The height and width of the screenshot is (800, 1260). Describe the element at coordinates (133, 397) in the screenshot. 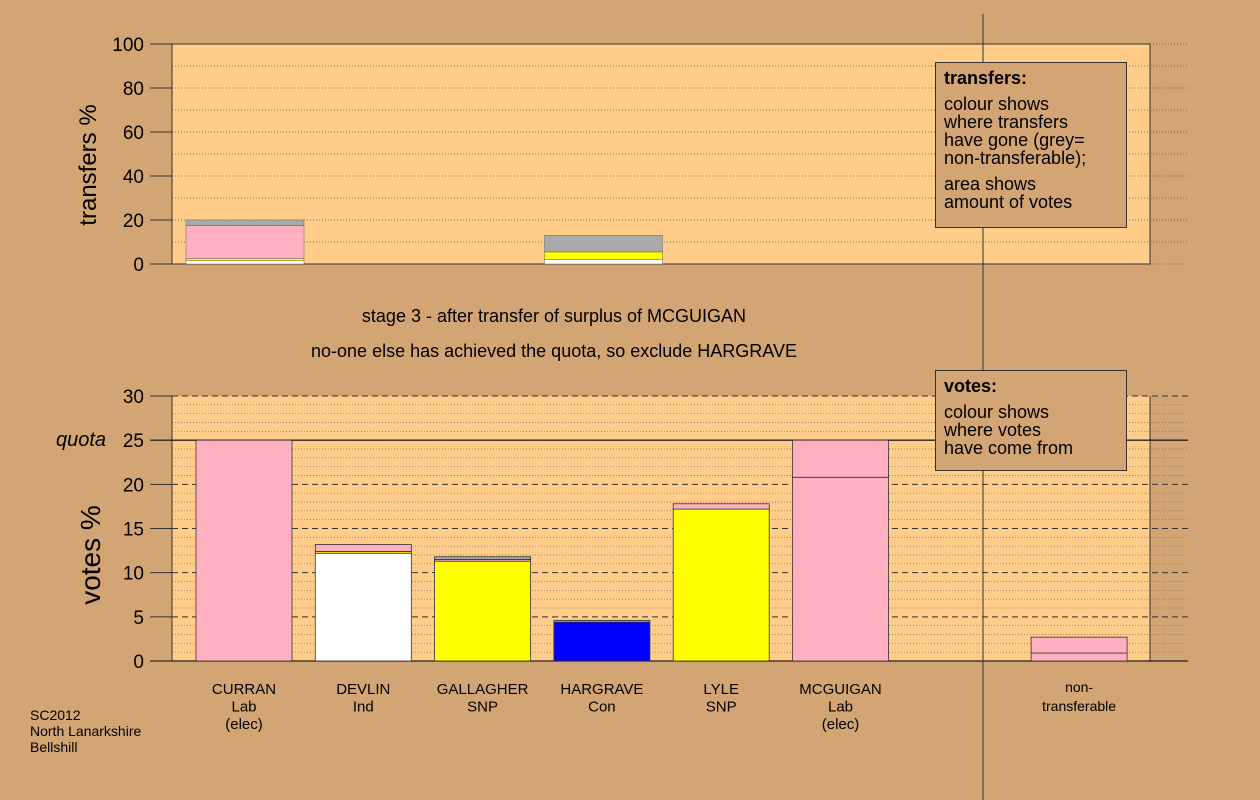

I see `y-tick-label: 30` at that location.